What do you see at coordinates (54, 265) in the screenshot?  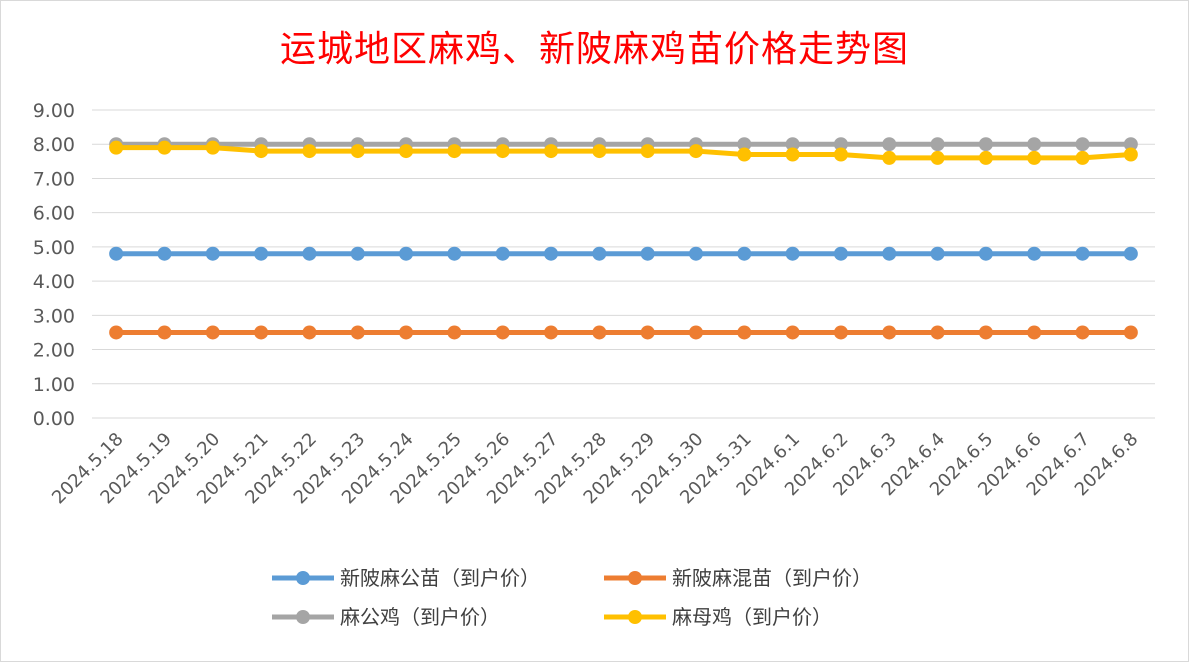 I see `y-axis-ticks: 0.00 1.00 2.00 3.00 4.00 5.00 6.00 7.00 8.00 9.00` at bounding box center [54, 265].